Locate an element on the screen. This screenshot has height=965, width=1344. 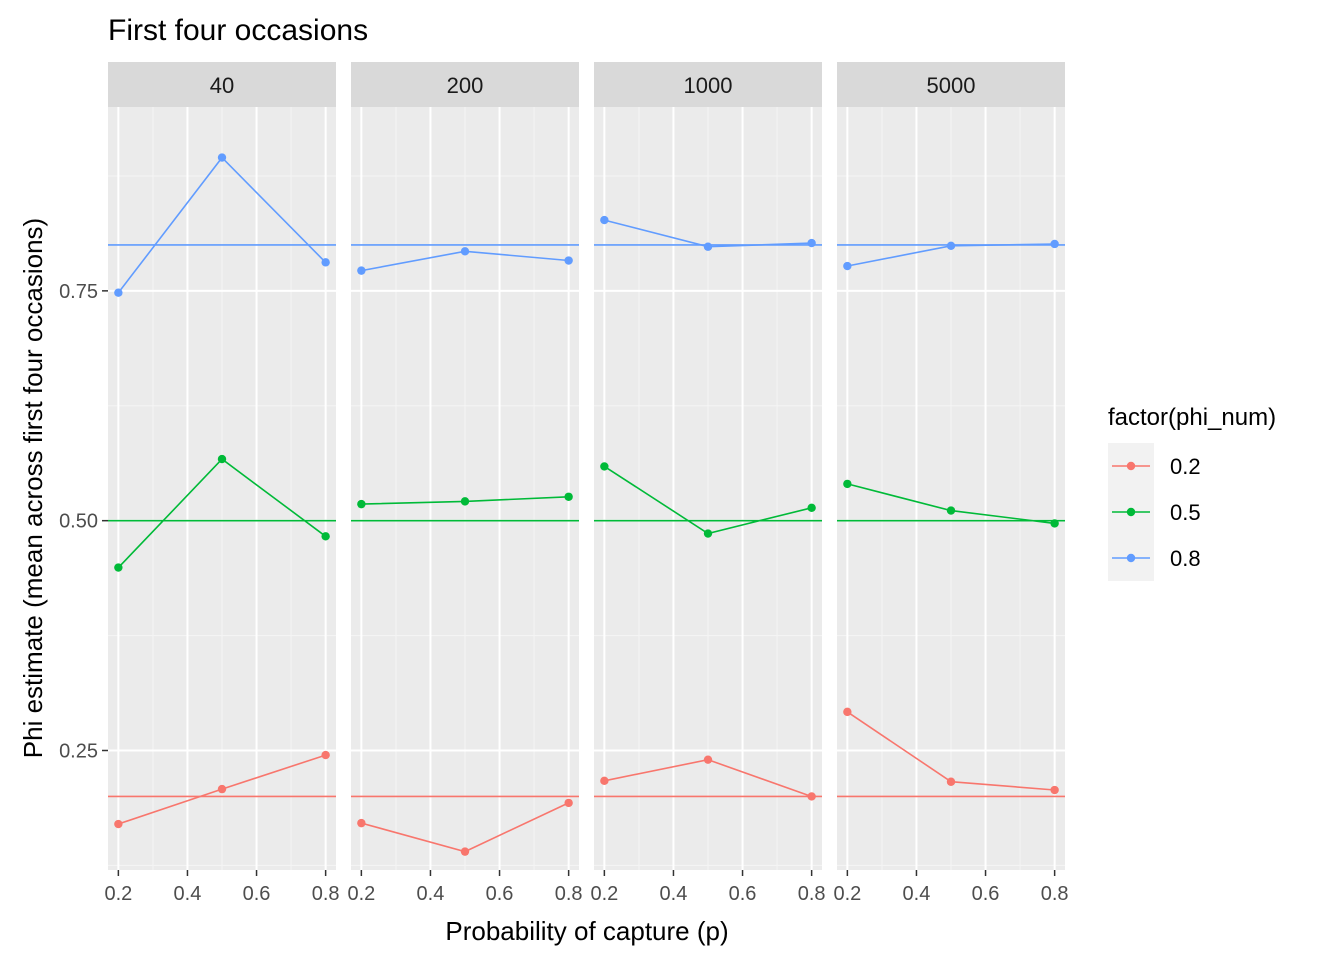
legend-item-0.5: 0.5 is located at coordinates (1154, 512).